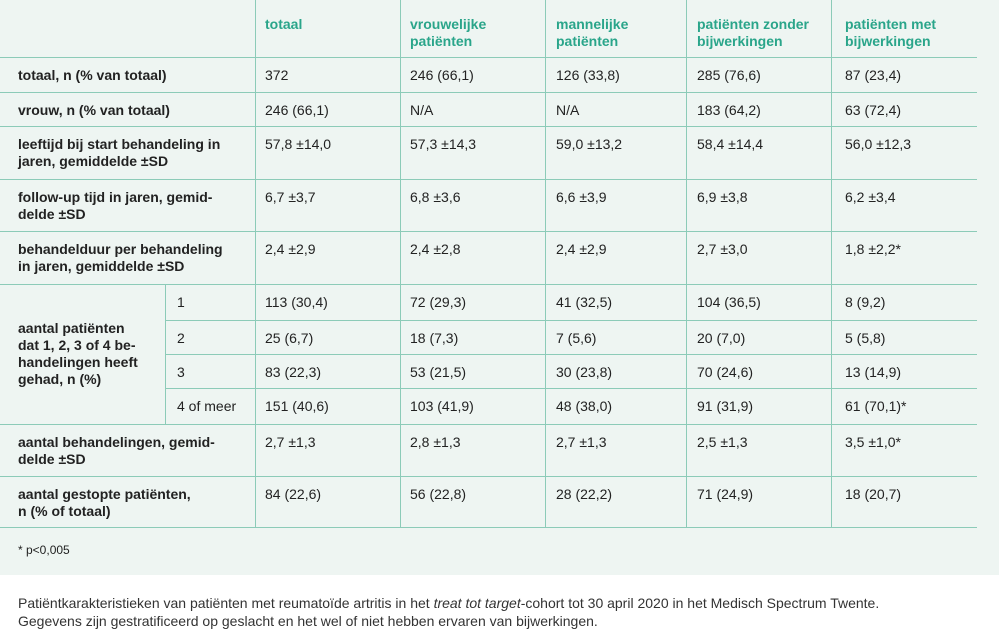 Image resolution: width=999 pixels, height=639 pixels. Describe the element at coordinates (753, 33) in the screenshot. I see `column-header: patiënten zonder bijwerkingen` at that location.